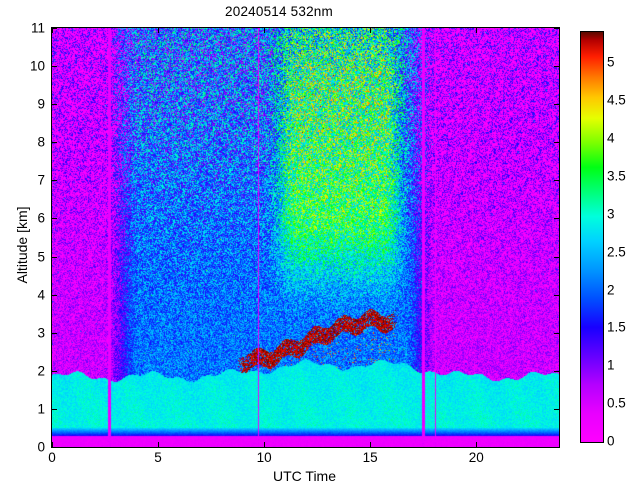 The image size is (640, 484). I want to click on x-tick-label: 20, so click(476, 457).